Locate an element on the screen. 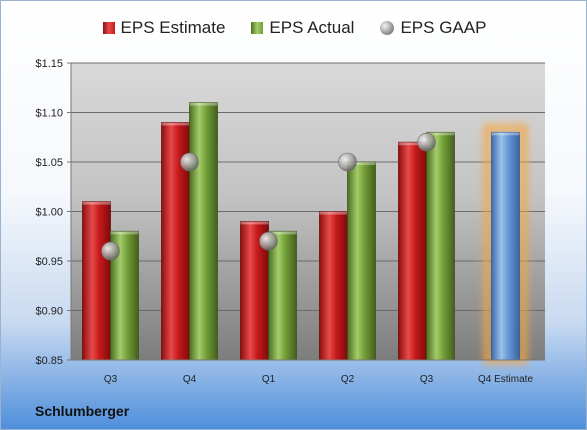  y-tick-label: $0.85 is located at coordinates (49, 361).